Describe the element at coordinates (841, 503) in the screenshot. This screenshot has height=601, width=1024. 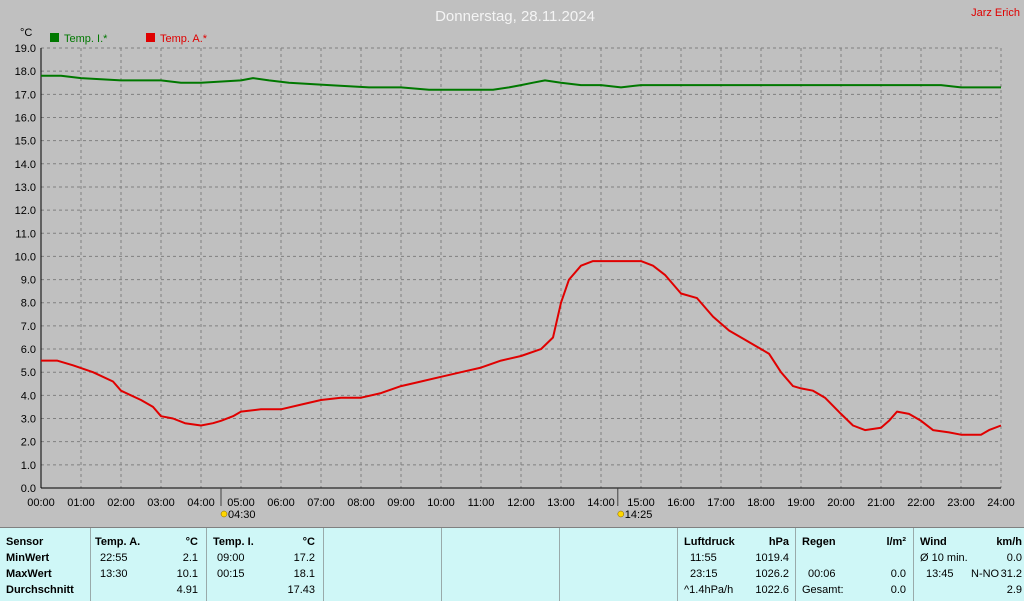
I see `x-tick-label: 20:00` at that location.